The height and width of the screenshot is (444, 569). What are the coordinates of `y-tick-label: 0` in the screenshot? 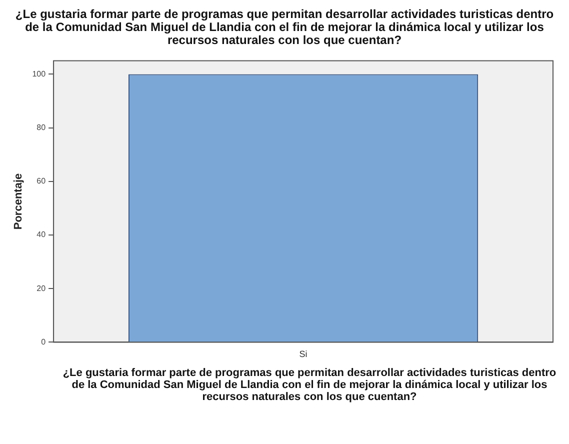 It's located at (43, 341).